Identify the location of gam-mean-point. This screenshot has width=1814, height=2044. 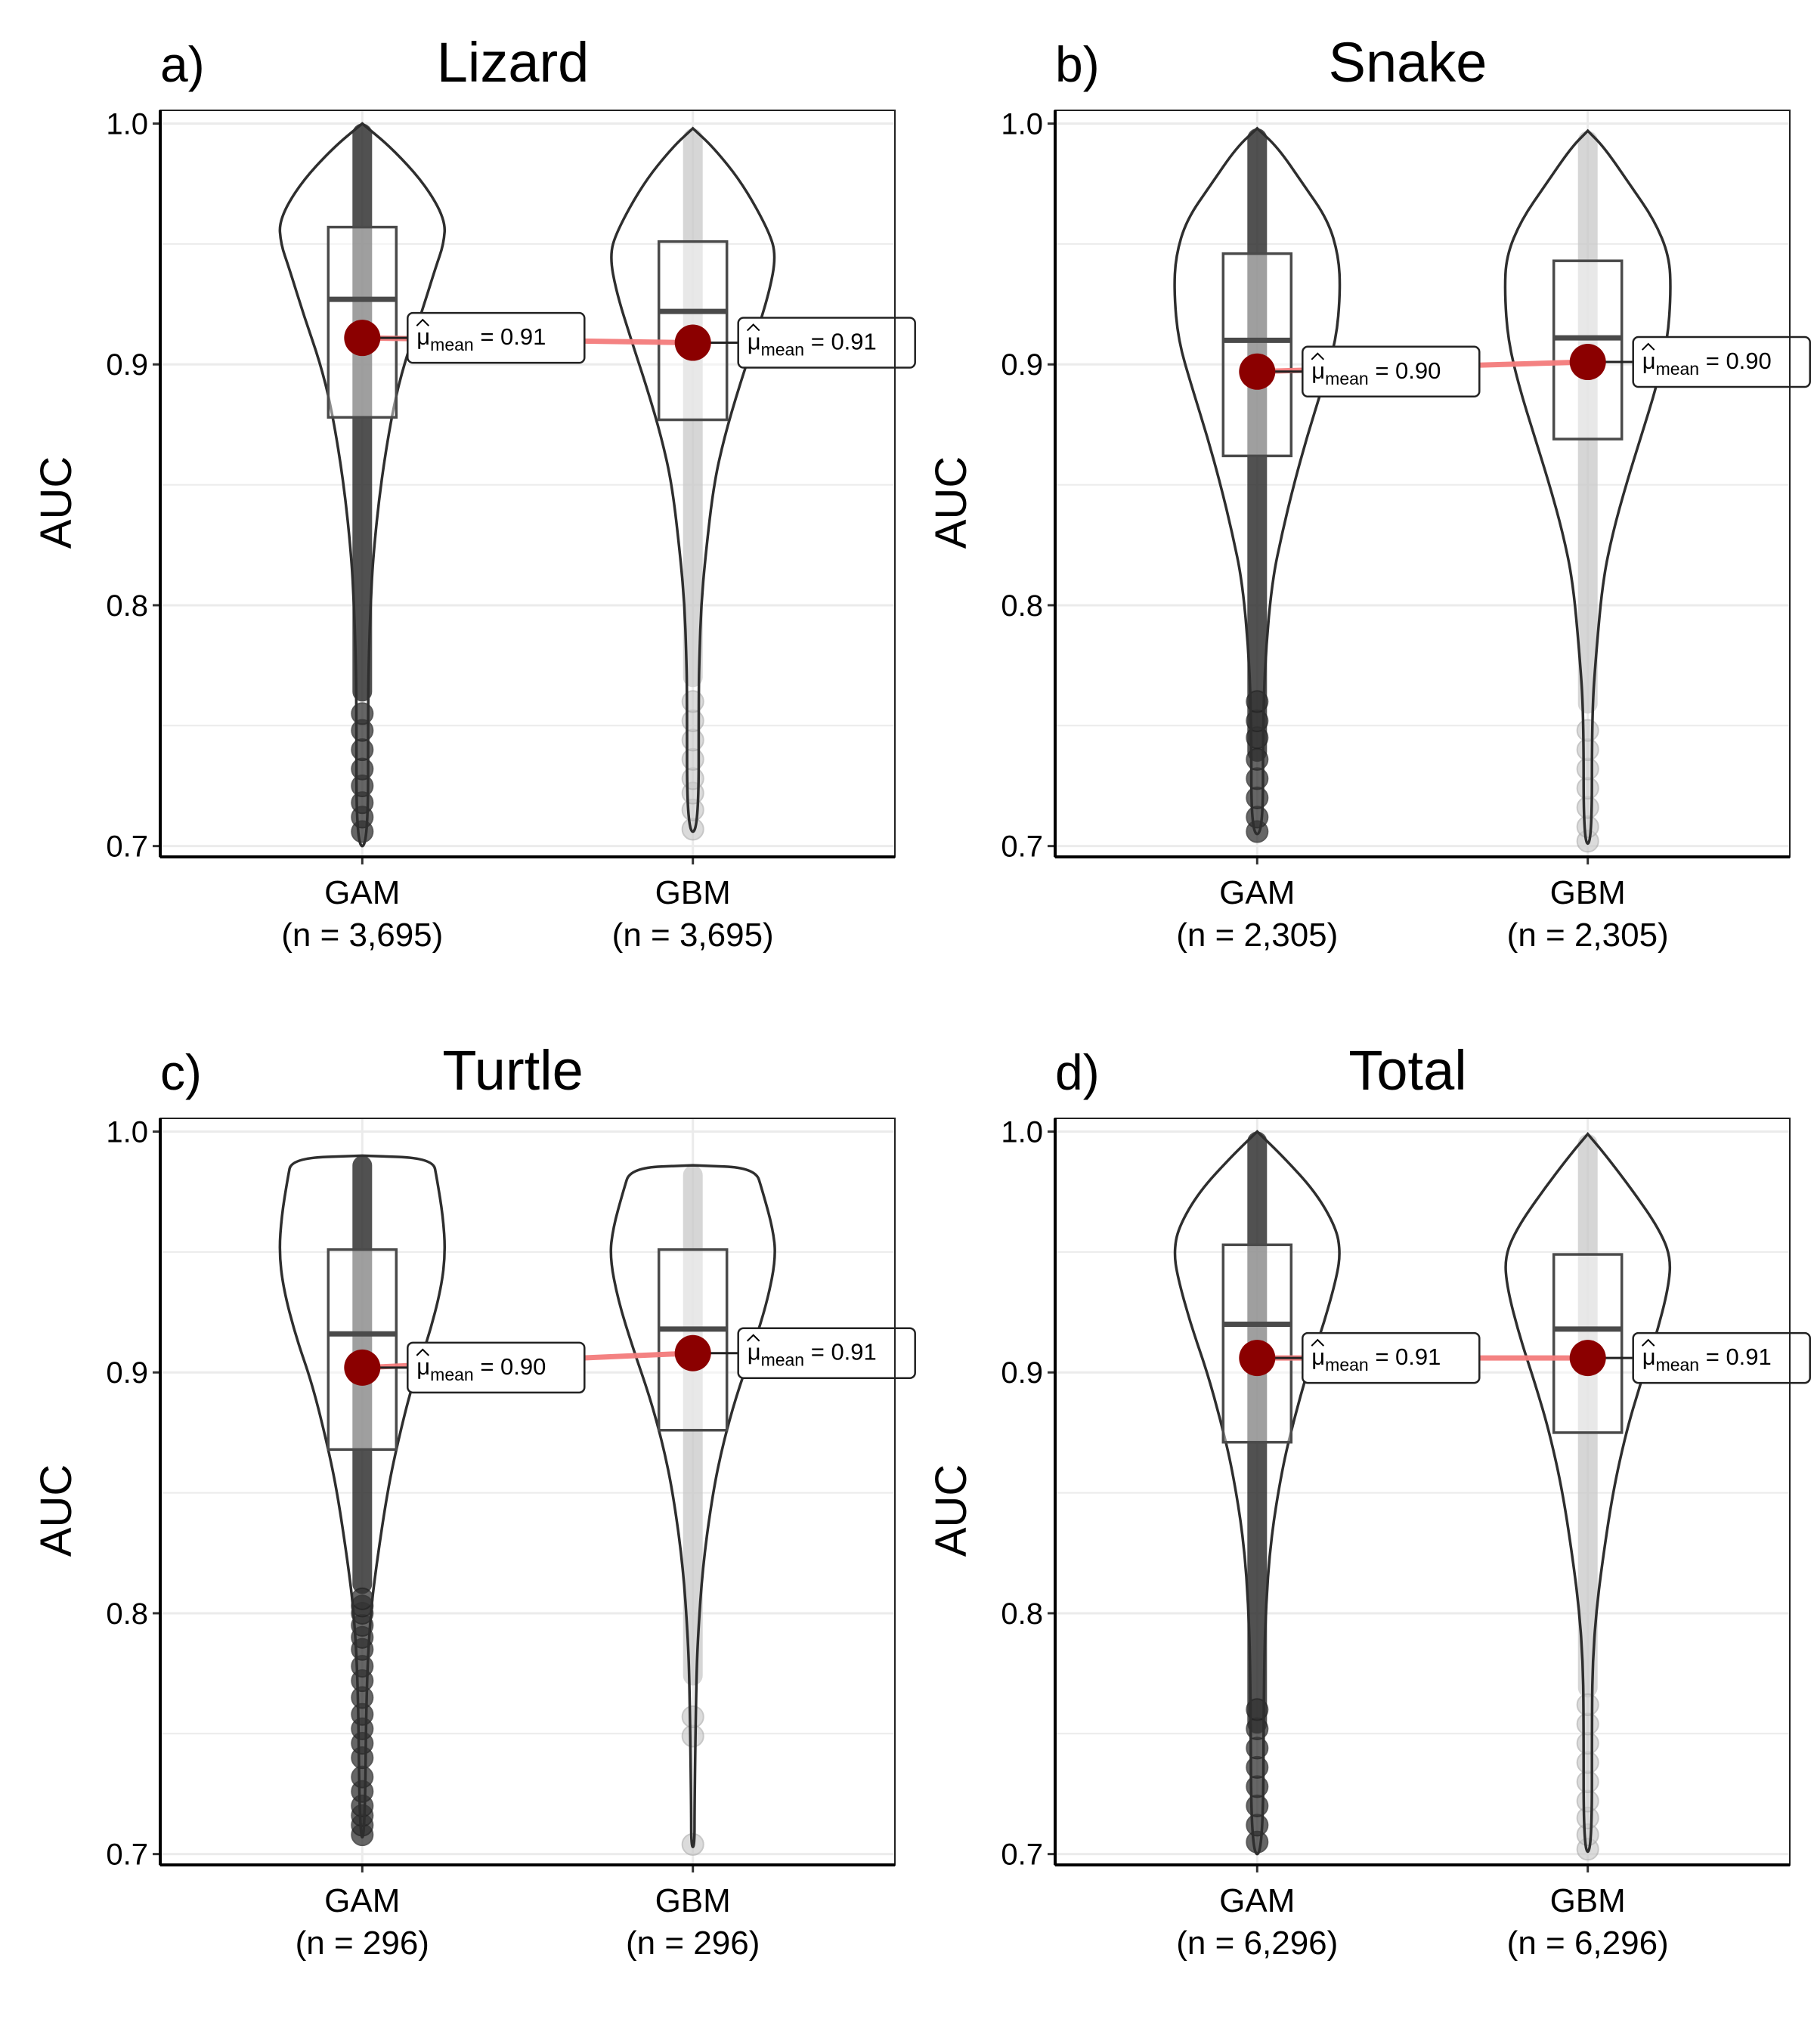
(362, 338).